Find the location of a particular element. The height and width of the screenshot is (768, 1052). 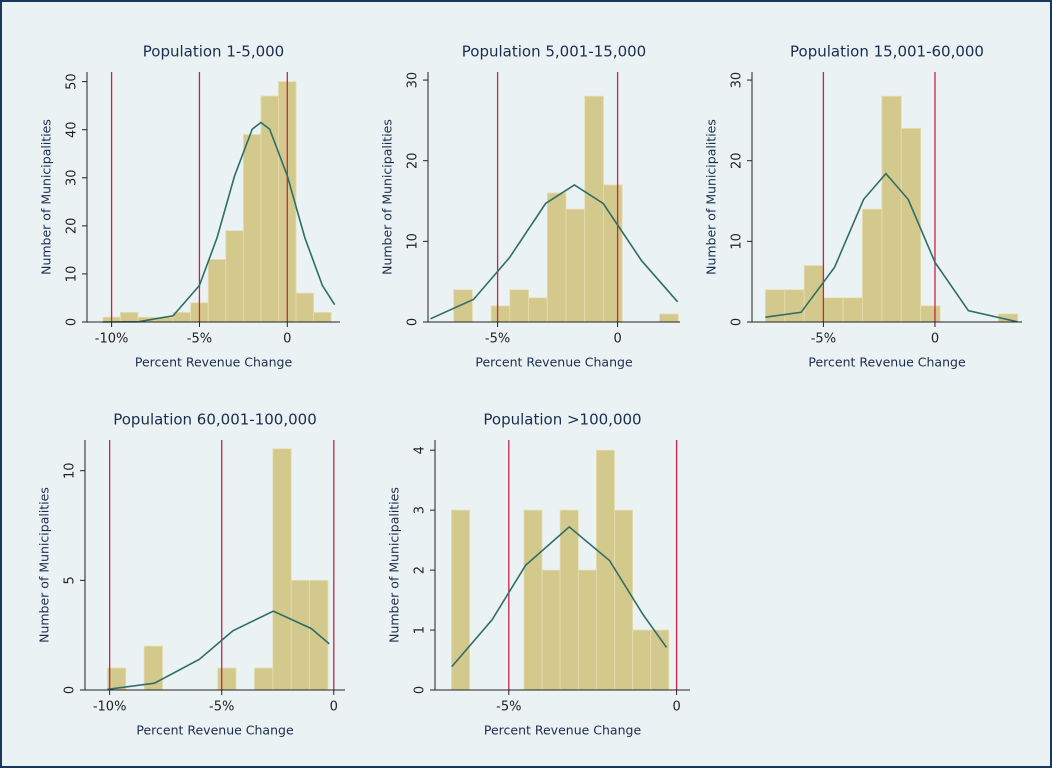

panel-title: Population 15,001-60,000 is located at coordinates (887, 52).